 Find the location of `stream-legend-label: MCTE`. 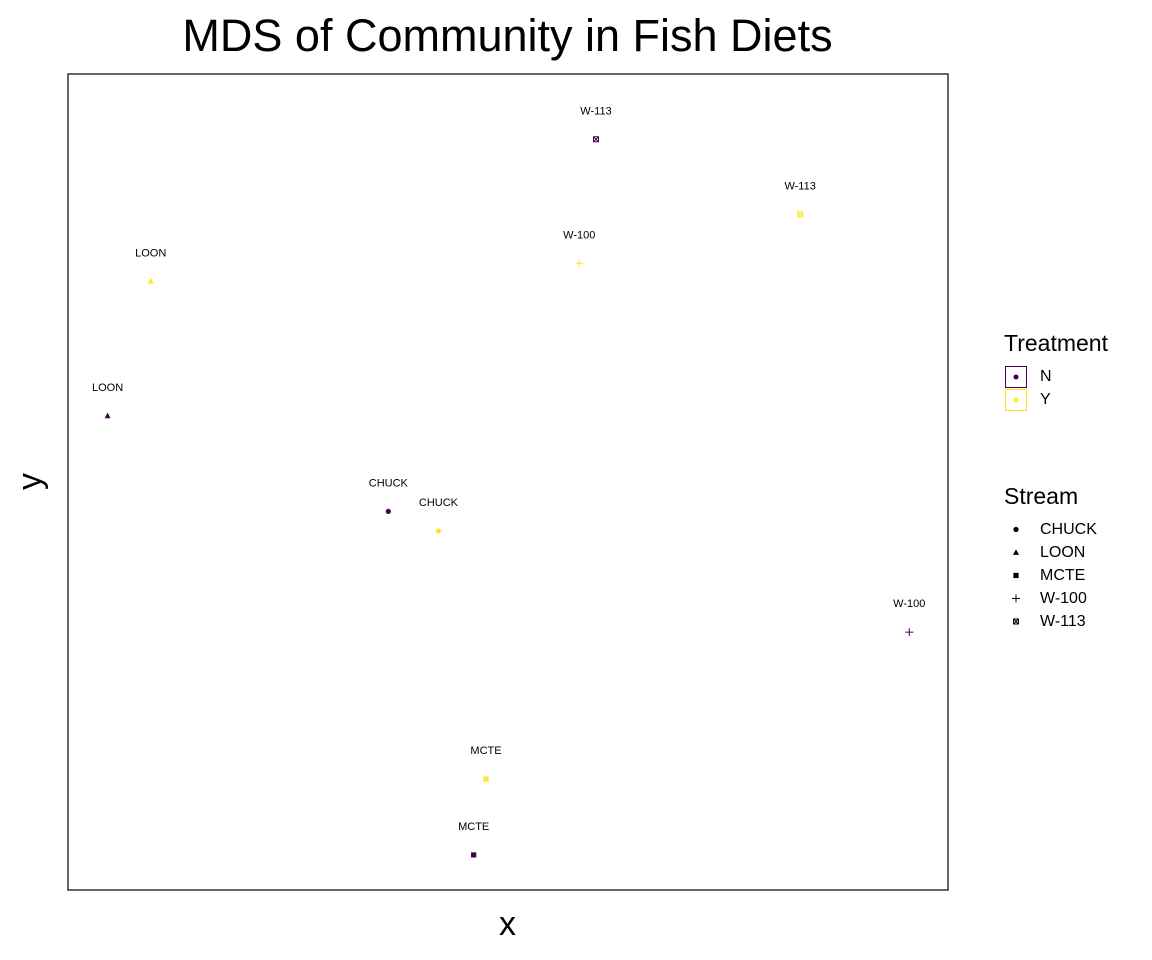

stream-legend-label: MCTE is located at coordinates (1063, 575).